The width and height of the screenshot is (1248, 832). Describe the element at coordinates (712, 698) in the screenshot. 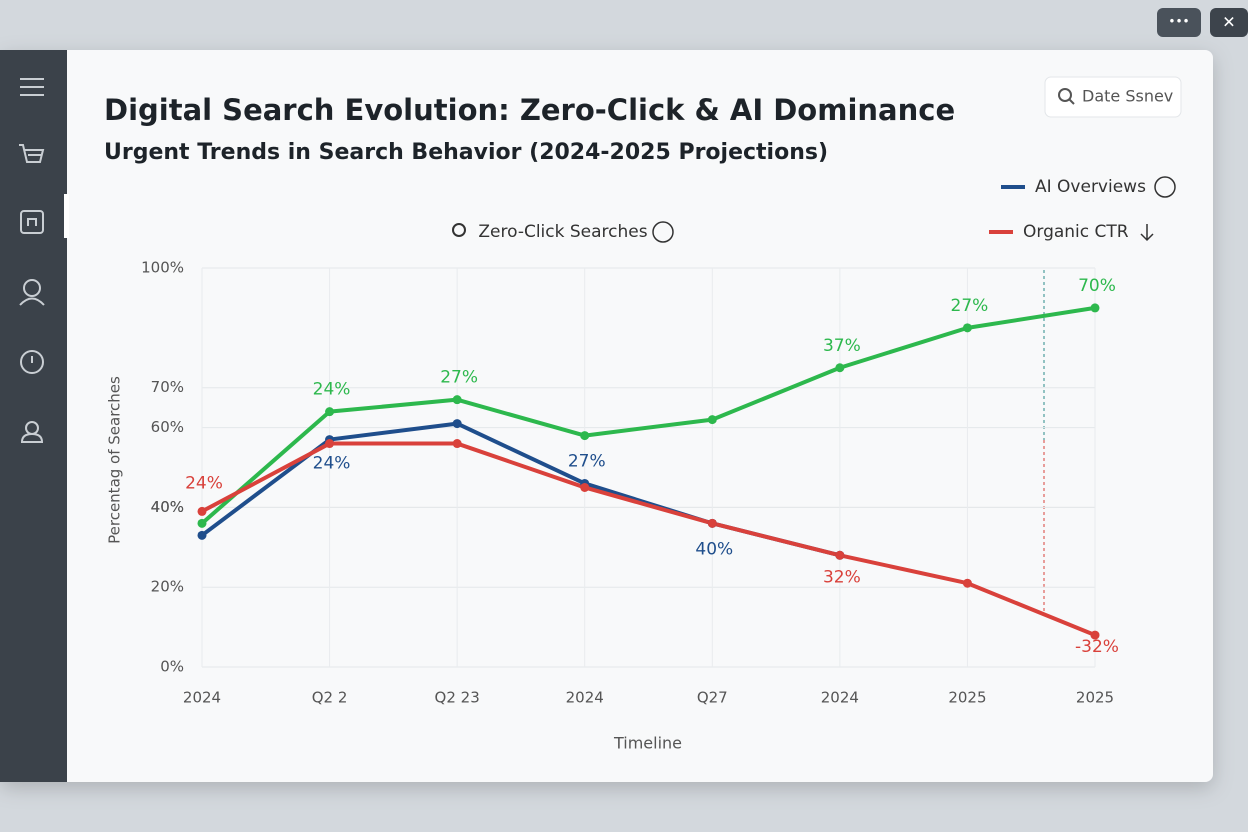

I see `x-tick-label: Q27` at that location.